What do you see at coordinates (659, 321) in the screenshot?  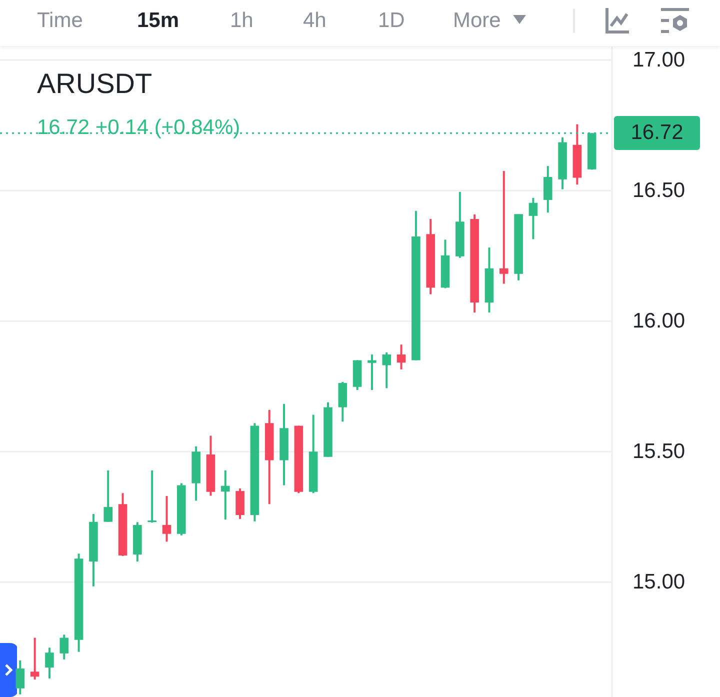 I see `y-tick-label: 16.00` at bounding box center [659, 321].